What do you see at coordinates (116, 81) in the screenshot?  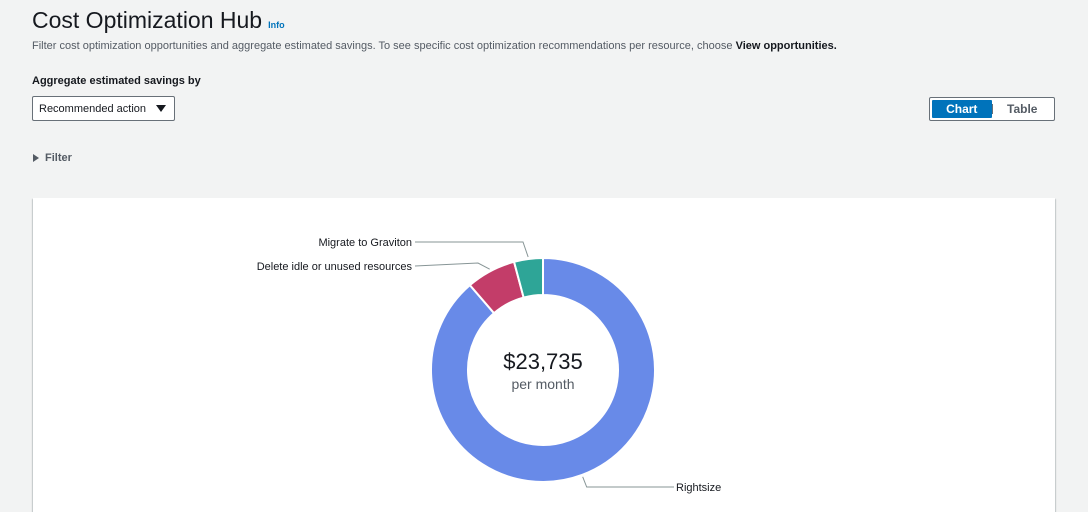 I see `aggregate-by-label: Aggregate estimated savings by` at bounding box center [116, 81].